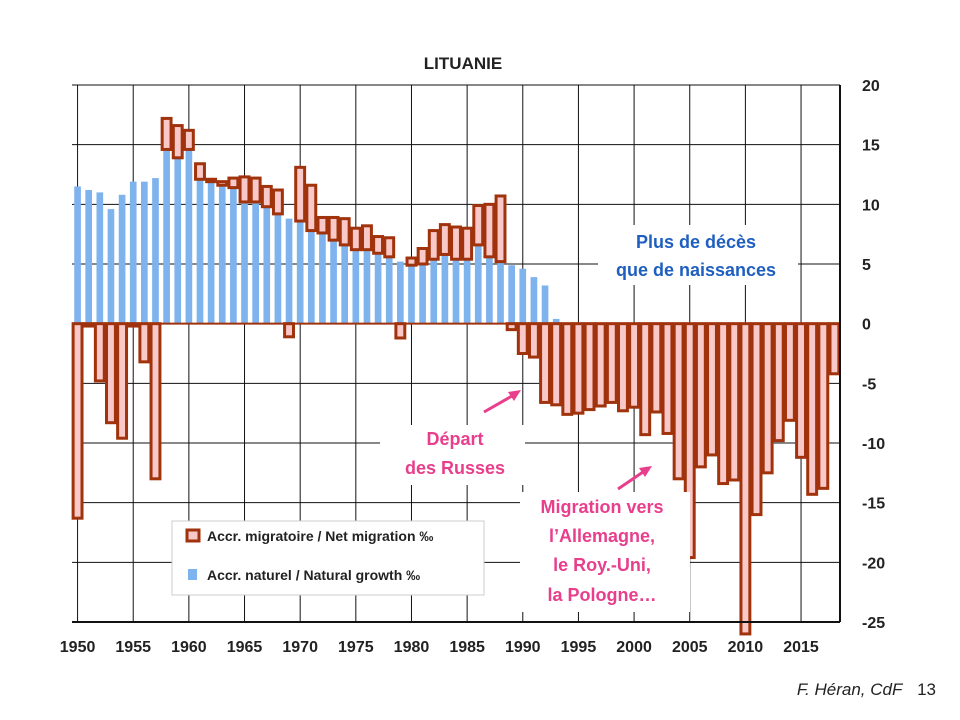 The height and width of the screenshot is (720, 960). Describe the element at coordinates (926, 689) in the screenshot. I see `page-number: 13` at that location.